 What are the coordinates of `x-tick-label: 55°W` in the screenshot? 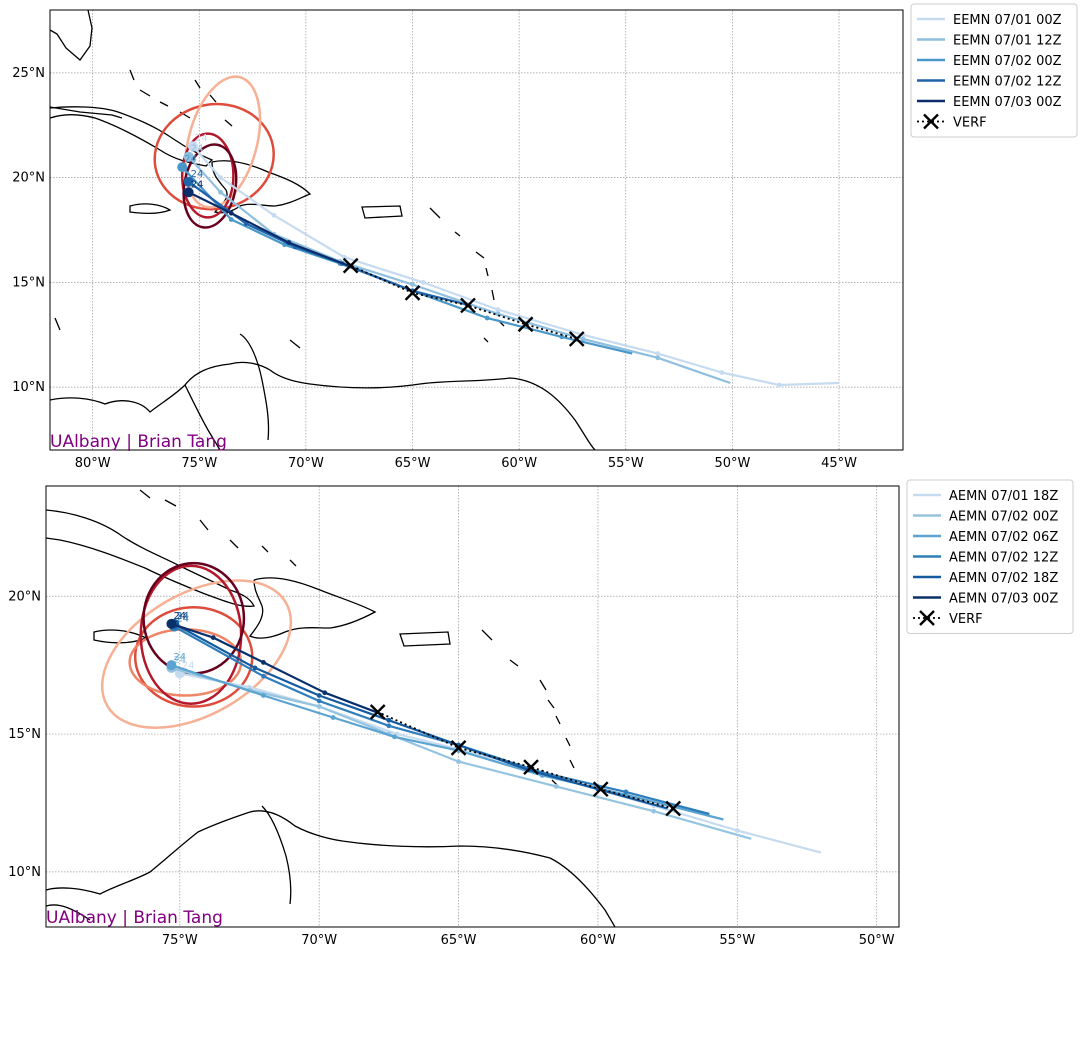 It's located at (737, 940).